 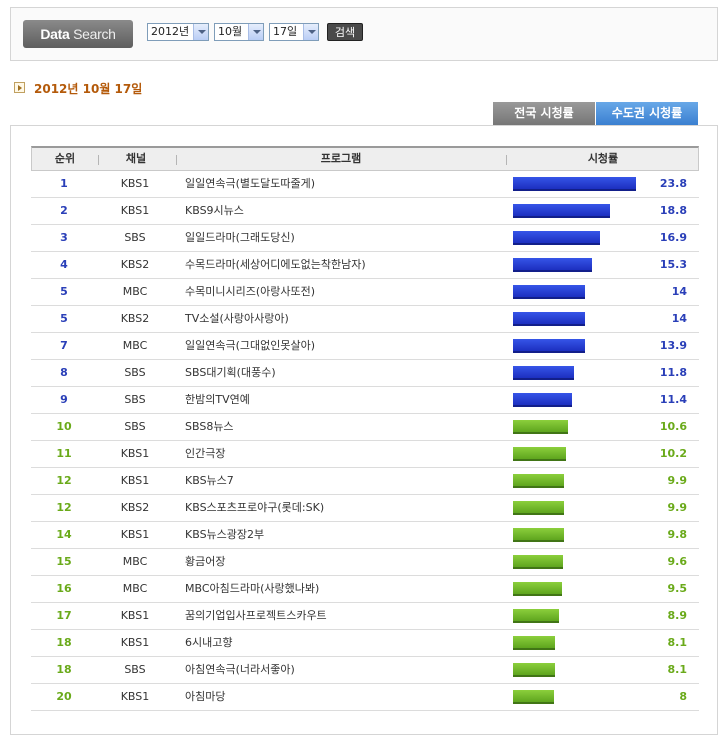 What do you see at coordinates (544, 113) in the screenshot?
I see `tab-national-rating: 전국 시청률` at bounding box center [544, 113].